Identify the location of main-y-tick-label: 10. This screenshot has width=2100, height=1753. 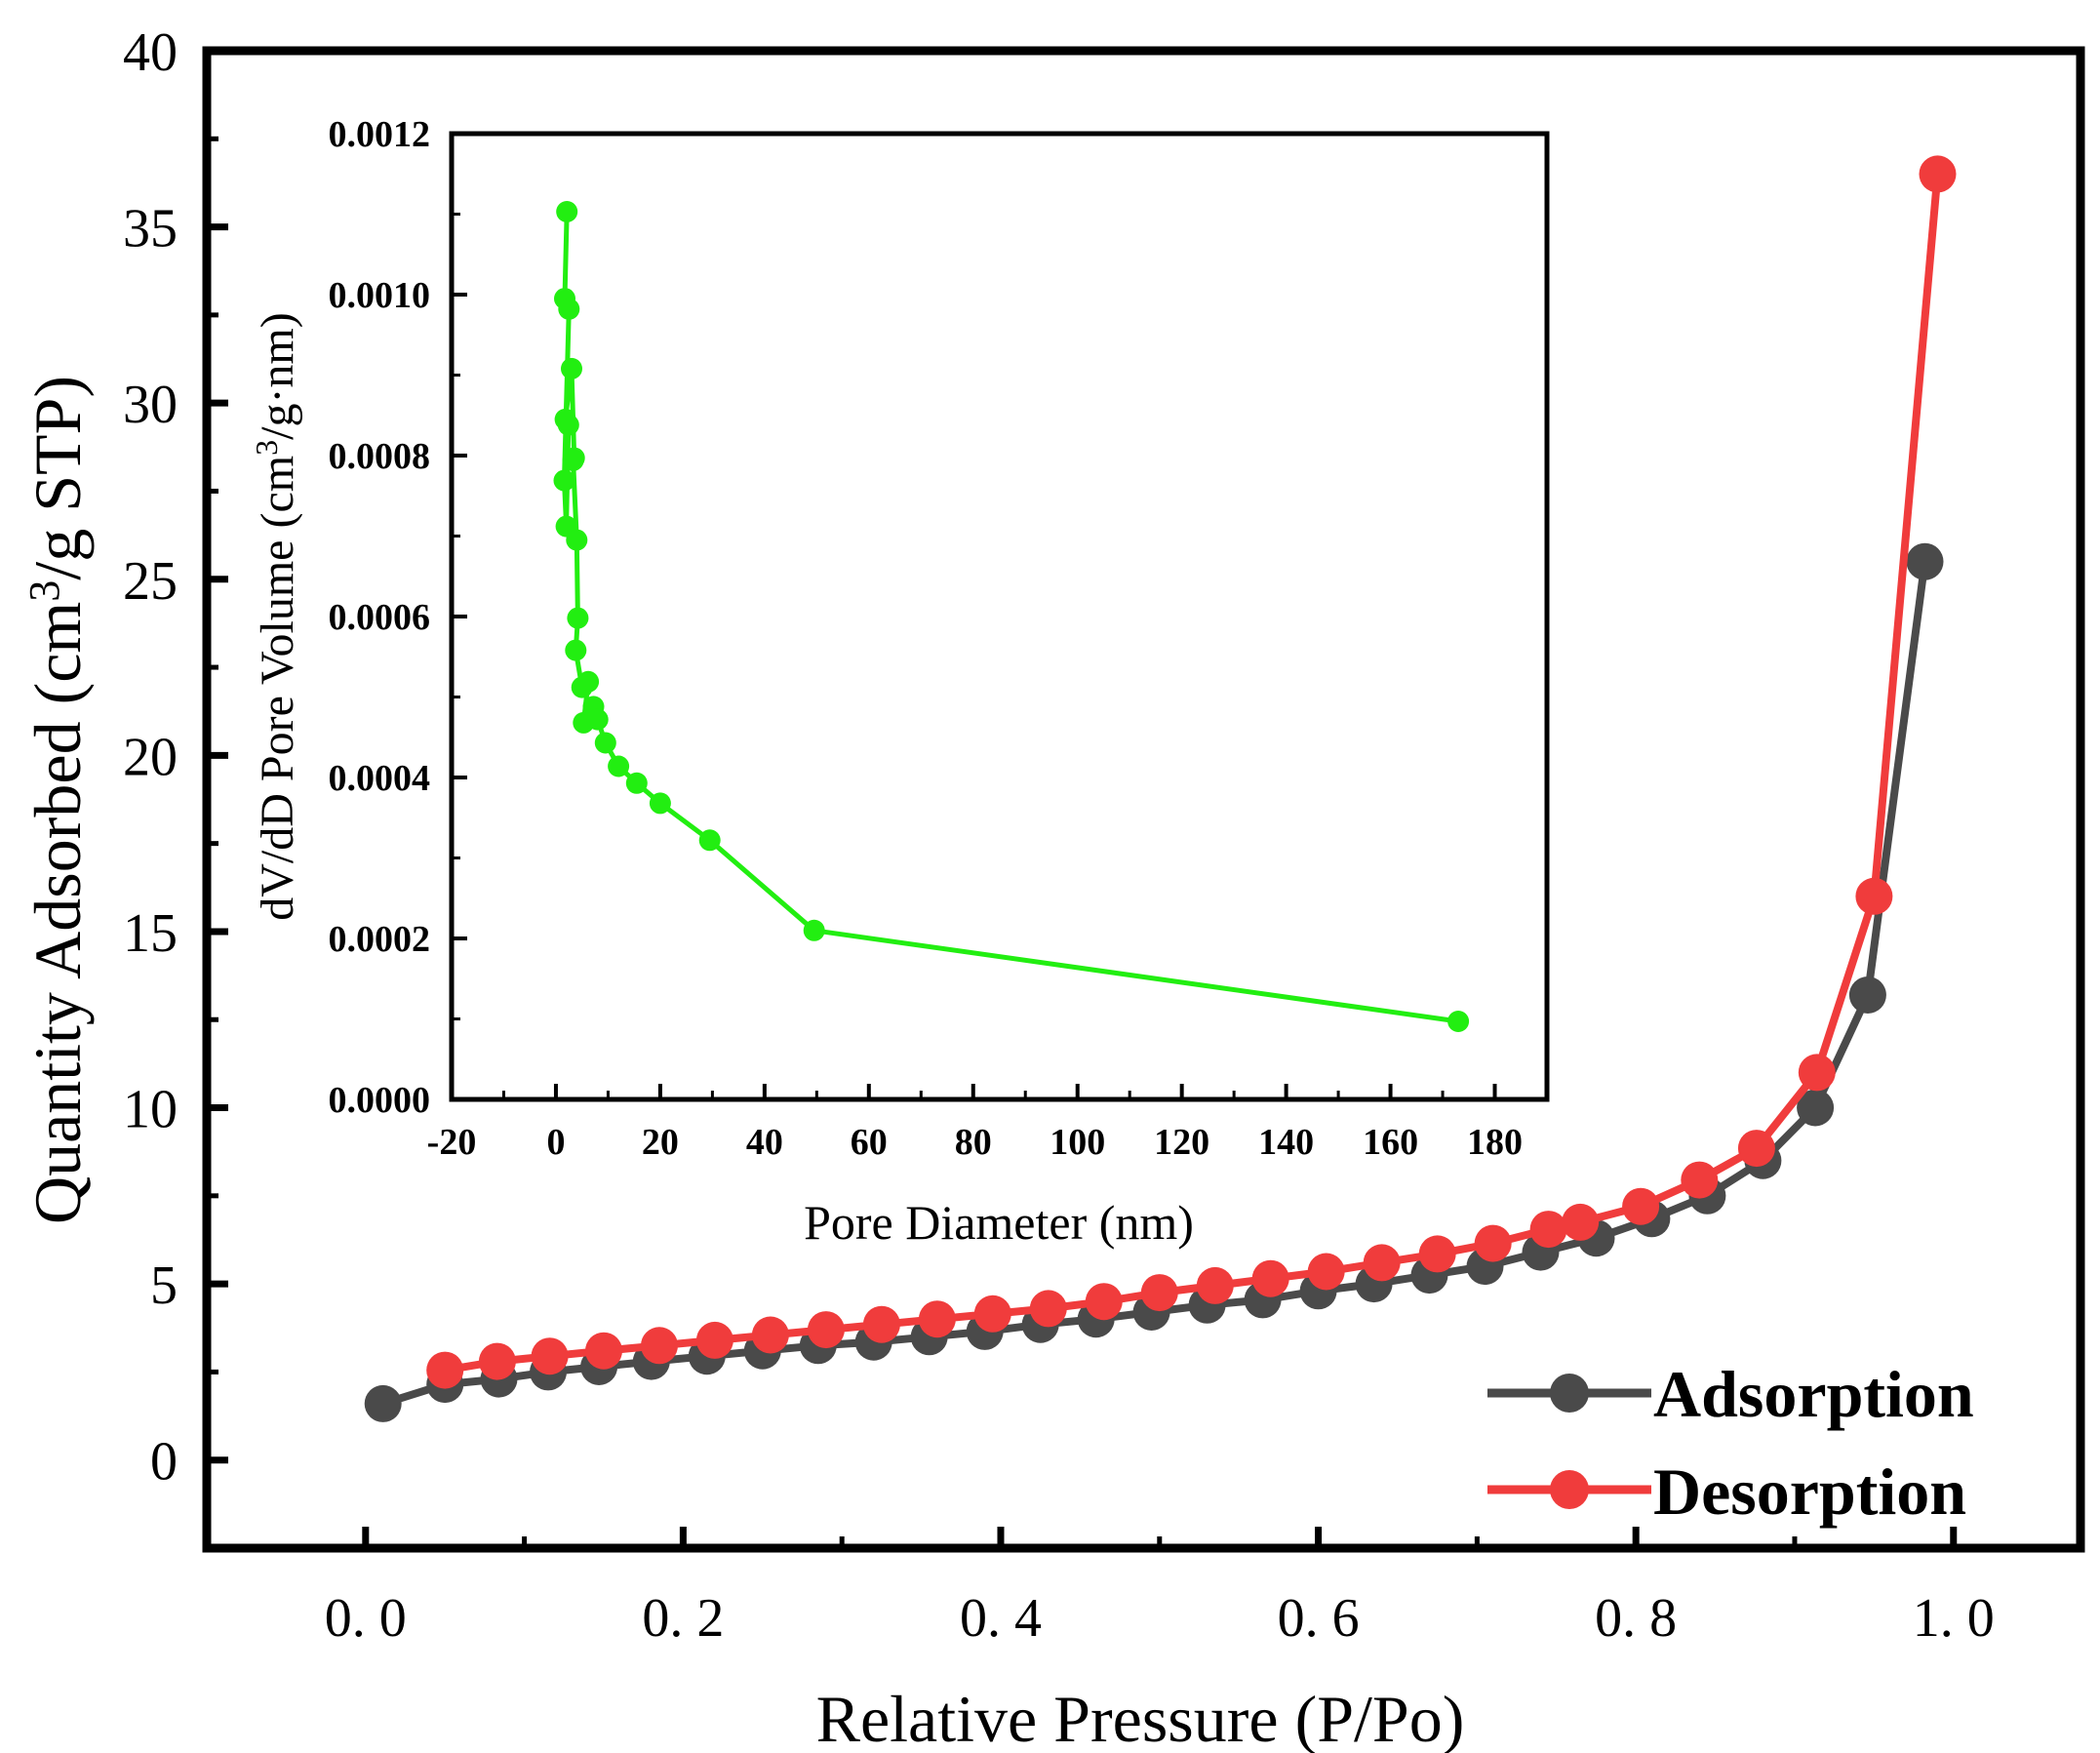
(151, 1110).